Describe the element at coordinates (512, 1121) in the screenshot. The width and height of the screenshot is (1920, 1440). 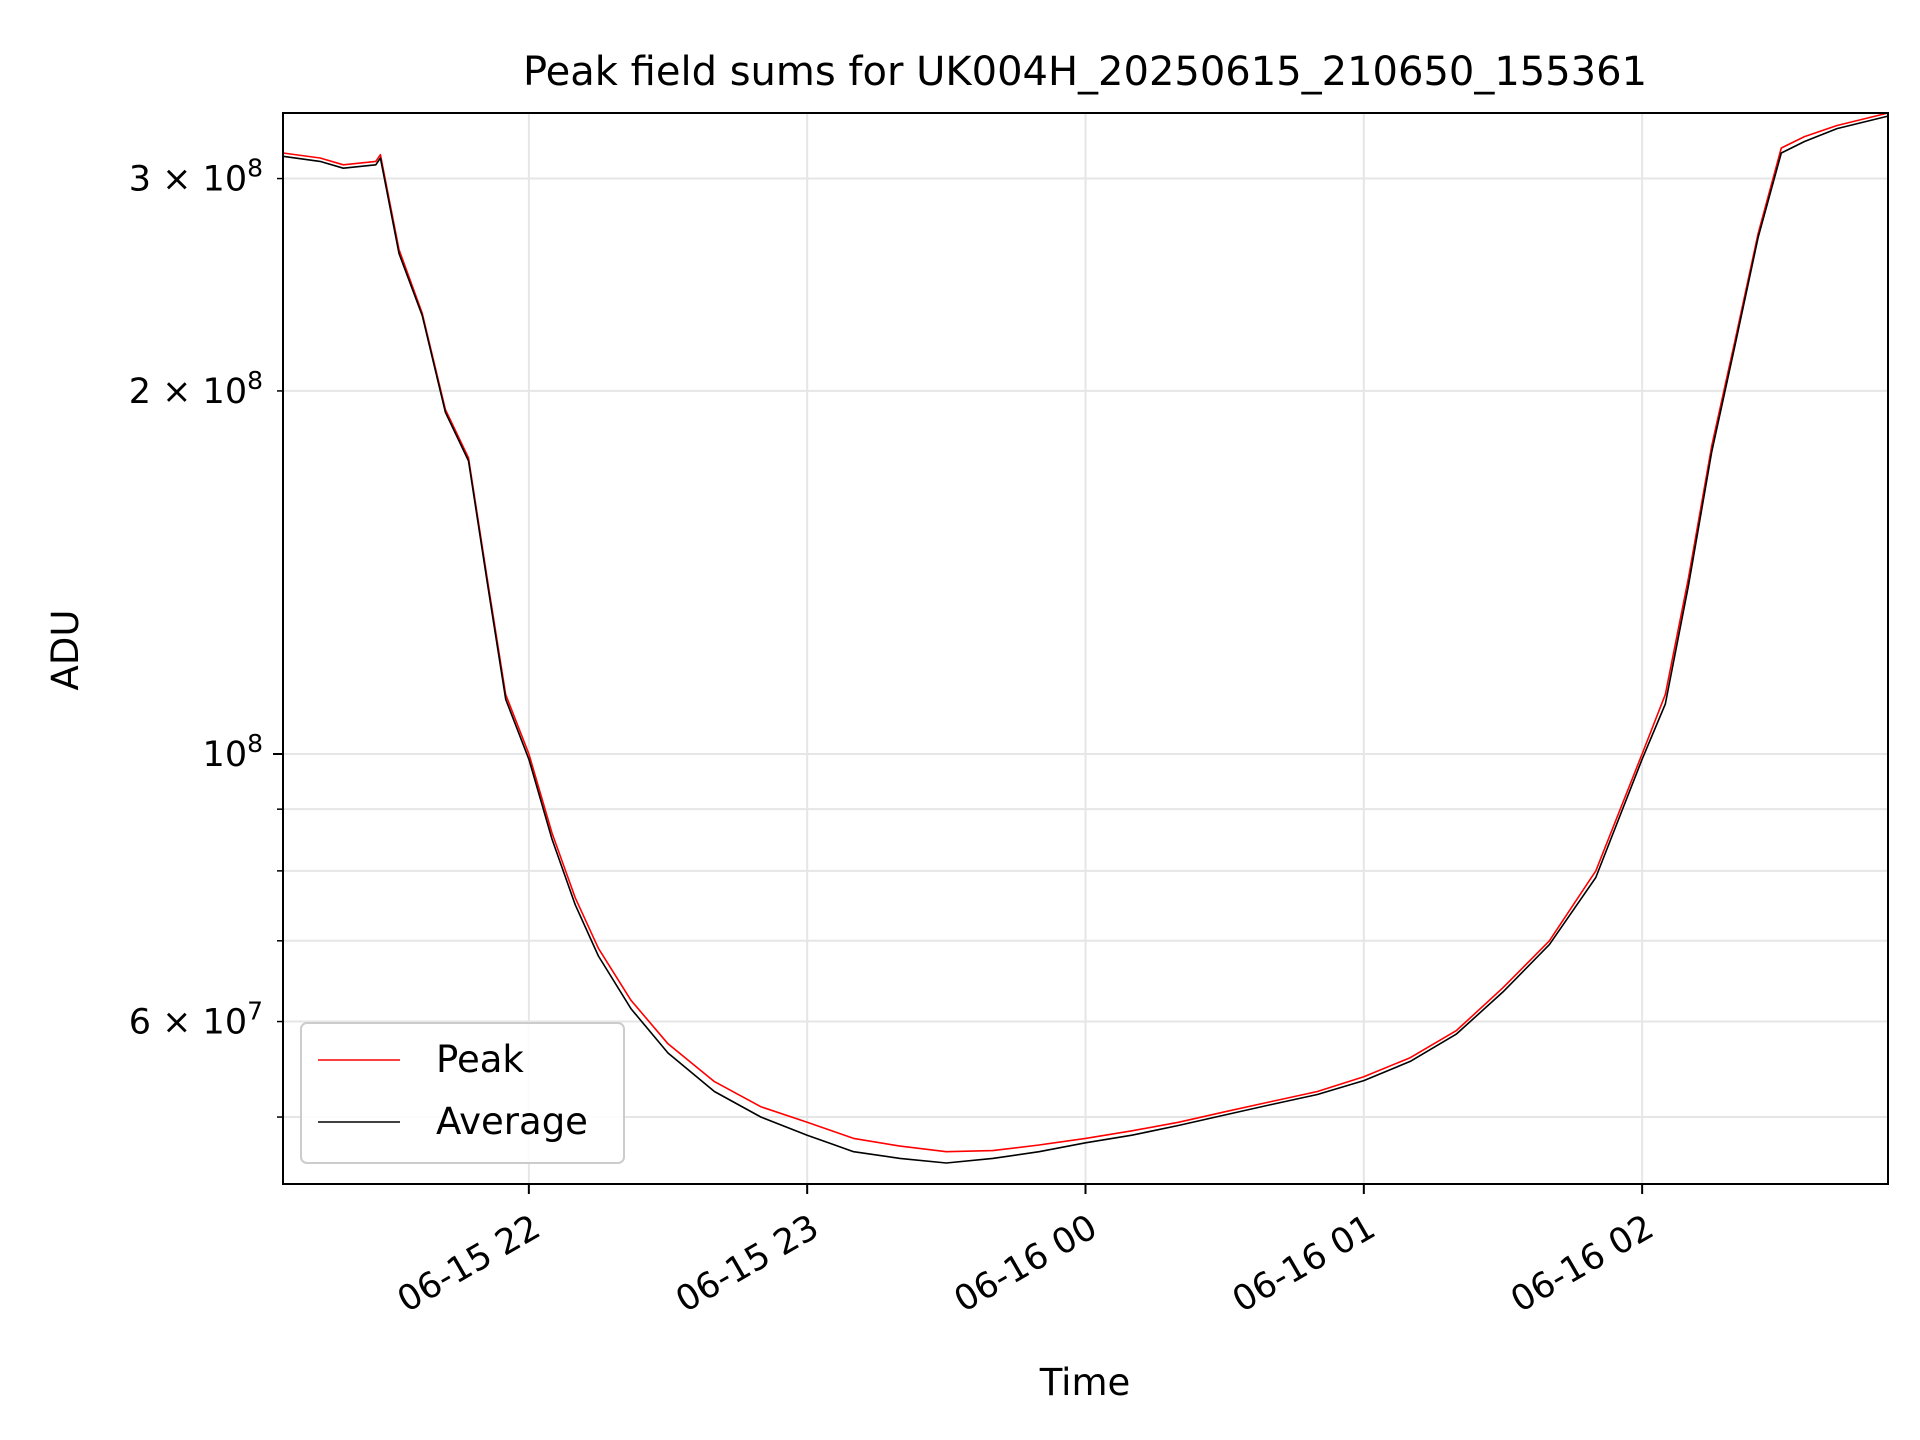
I see `legend-average-label: Average` at that location.